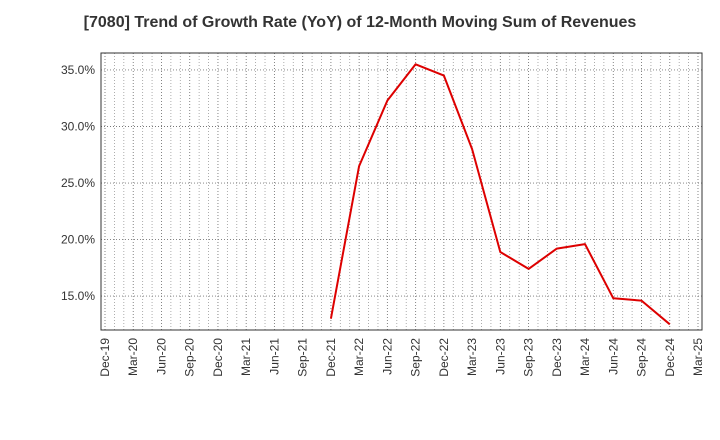 Image resolution: width=720 pixels, height=440 pixels. What do you see at coordinates (500, 356) in the screenshot?
I see `x-tick-label: Jun-23` at bounding box center [500, 356].